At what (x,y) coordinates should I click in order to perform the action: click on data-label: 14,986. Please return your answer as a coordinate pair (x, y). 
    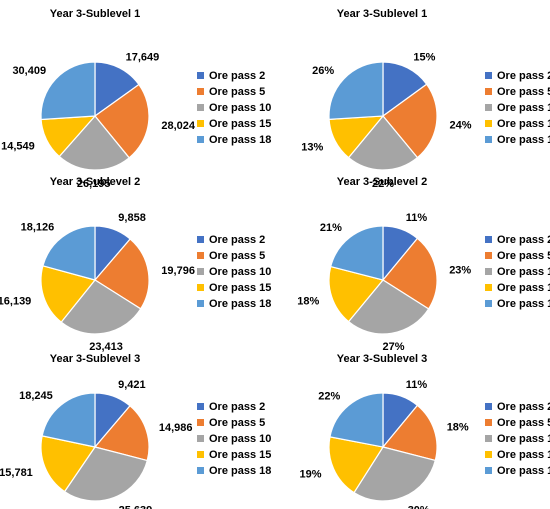
    Looking at the image, I should click on (176, 428).